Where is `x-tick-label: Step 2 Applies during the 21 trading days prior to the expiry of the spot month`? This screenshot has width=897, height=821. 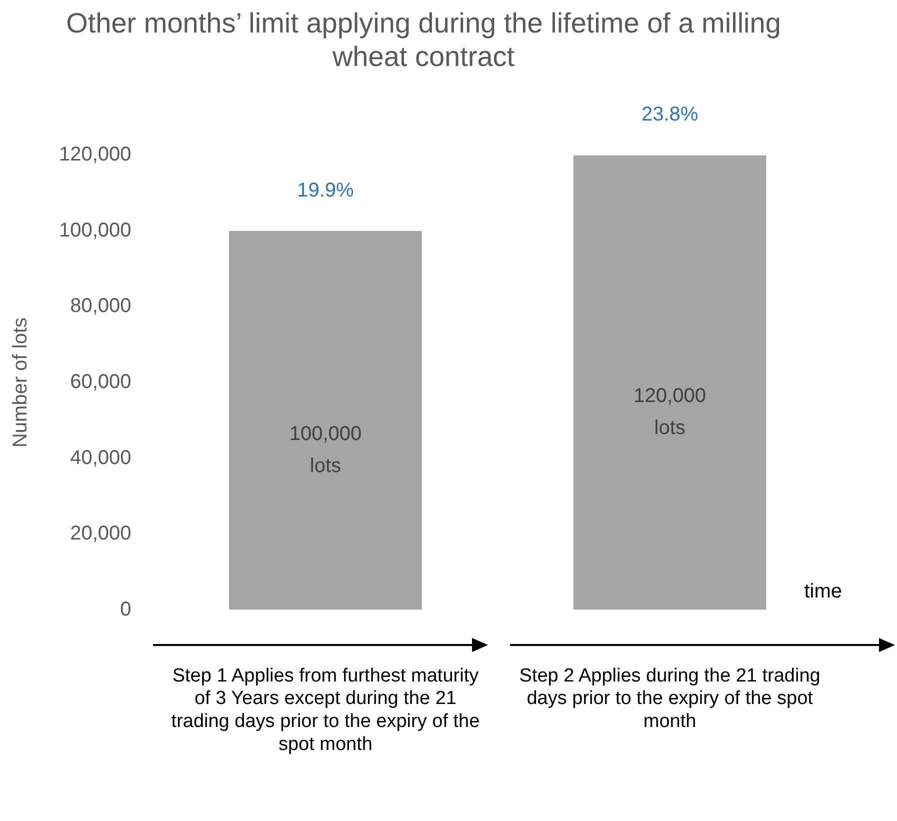
x-tick-label: Step 2 Applies during the 21 trading days prior to the expiry of the spot month is located at coordinates (669, 698).